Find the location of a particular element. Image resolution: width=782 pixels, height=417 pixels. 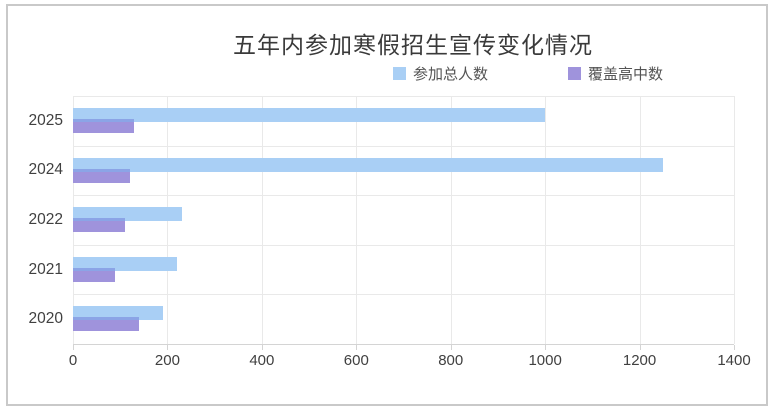

x-axis-label: 200 is located at coordinates (167, 360).